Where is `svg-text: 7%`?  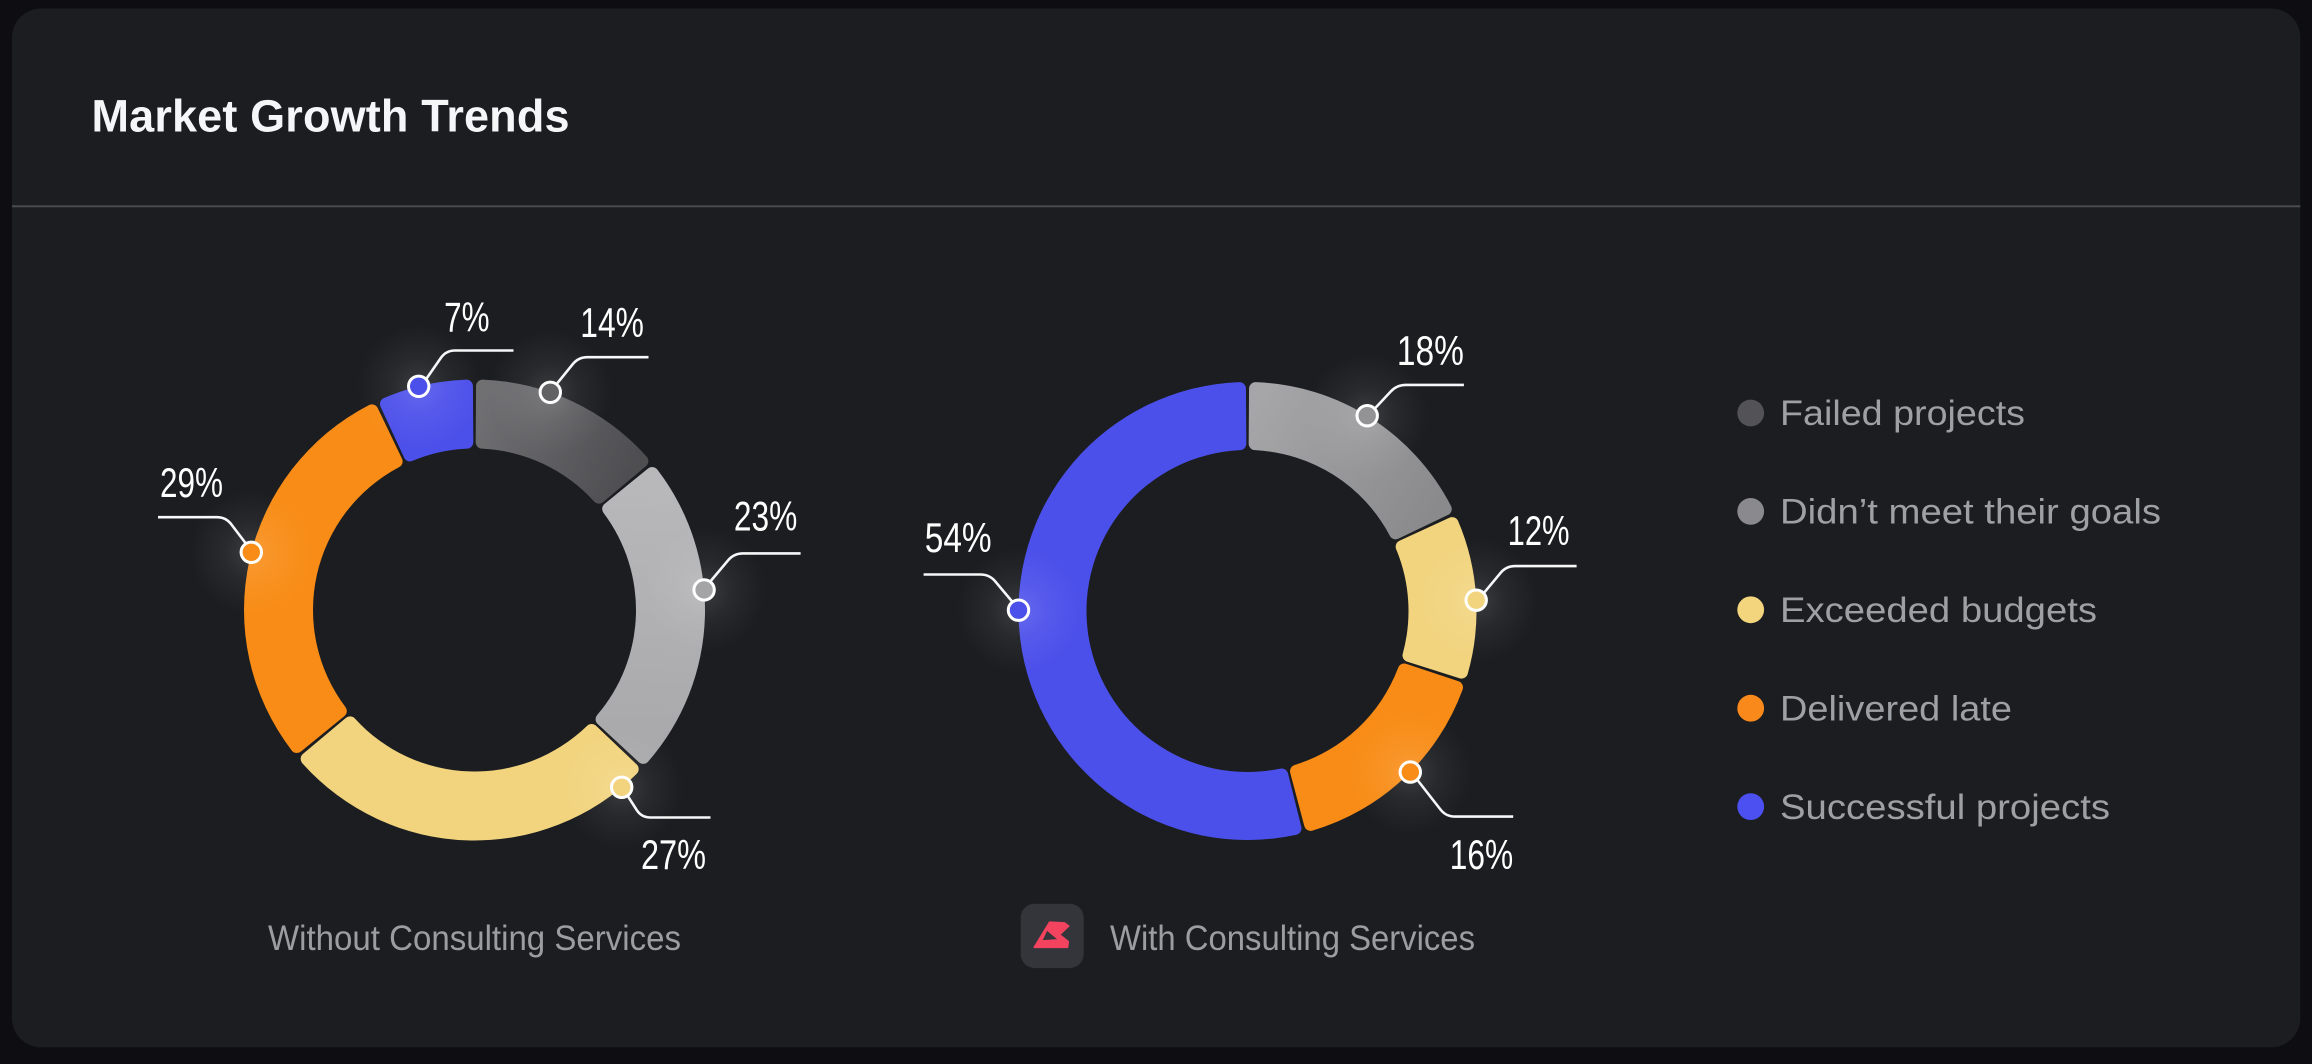 svg-text: 7% is located at coordinates (466, 316).